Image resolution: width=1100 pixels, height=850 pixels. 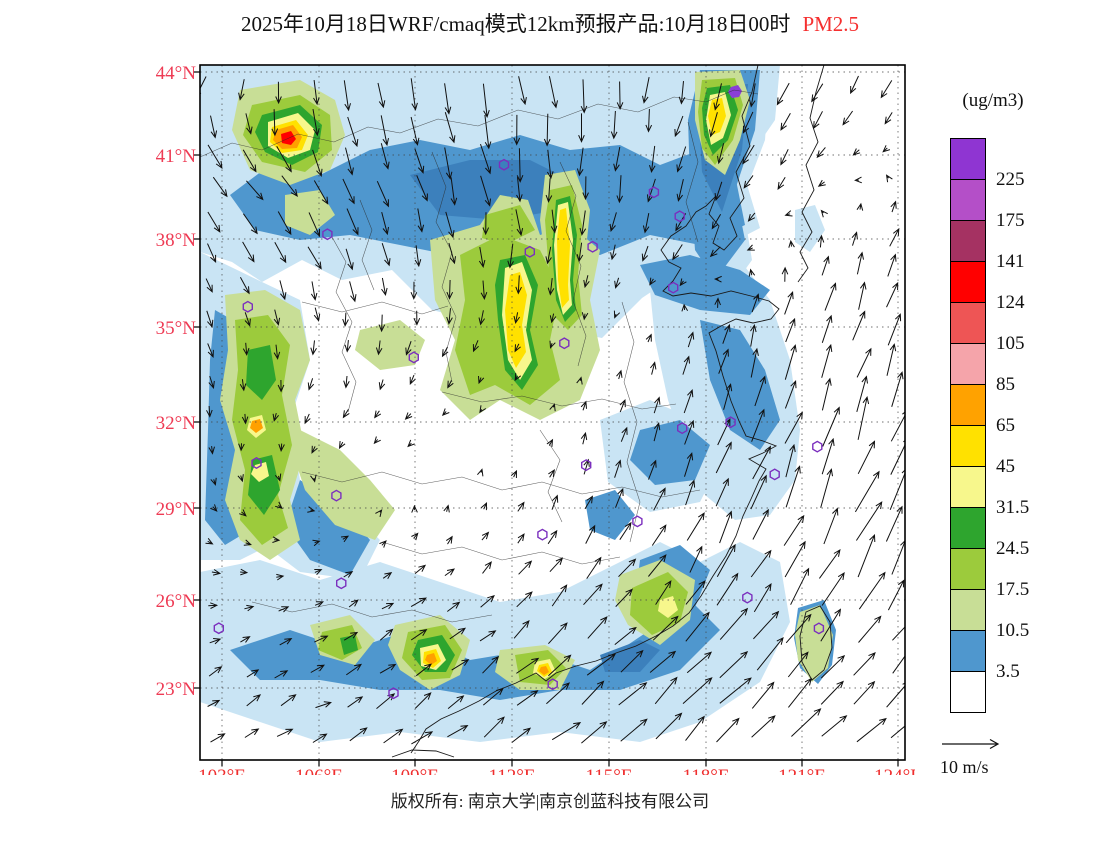 What do you see at coordinates (176, 240) in the screenshot?
I see `lat-label: 38°N` at bounding box center [176, 240].